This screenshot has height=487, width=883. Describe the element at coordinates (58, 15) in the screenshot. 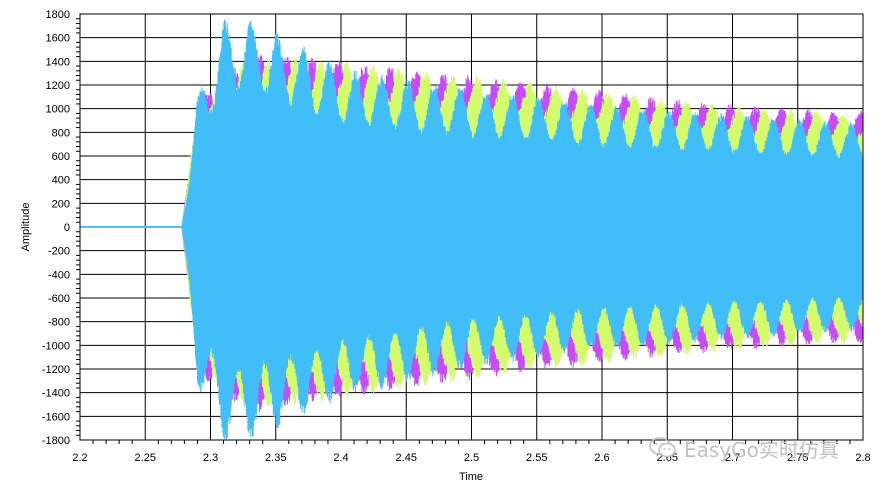

I see `y-tick-label: 1800` at that location.